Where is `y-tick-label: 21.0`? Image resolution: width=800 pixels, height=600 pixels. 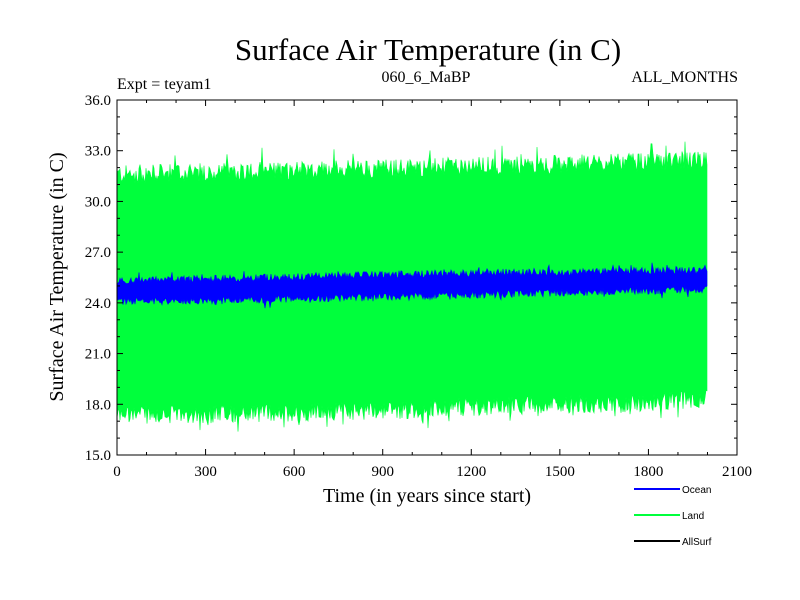 y-tick-label: 21.0 is located at coordinates (98, 355).